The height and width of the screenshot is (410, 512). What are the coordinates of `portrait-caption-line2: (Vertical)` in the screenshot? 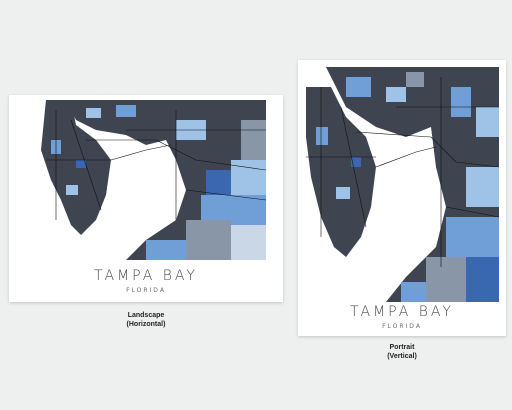 It's located at (402, 356).